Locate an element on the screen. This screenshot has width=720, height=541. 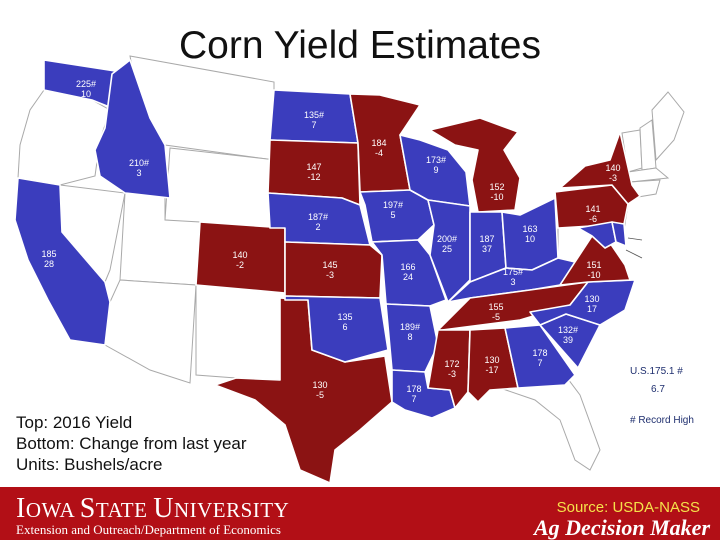
state-label-il-change: 25 is located at coordinates (447, 249).